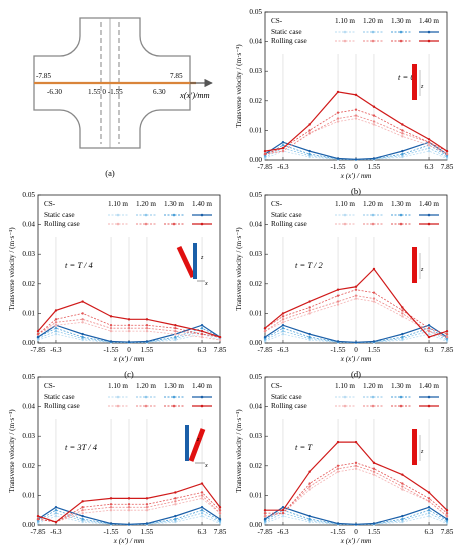  Describe the element at coordinates (54, 92) in the screenshot. I see `label-inner-left: -6.30` at that location.